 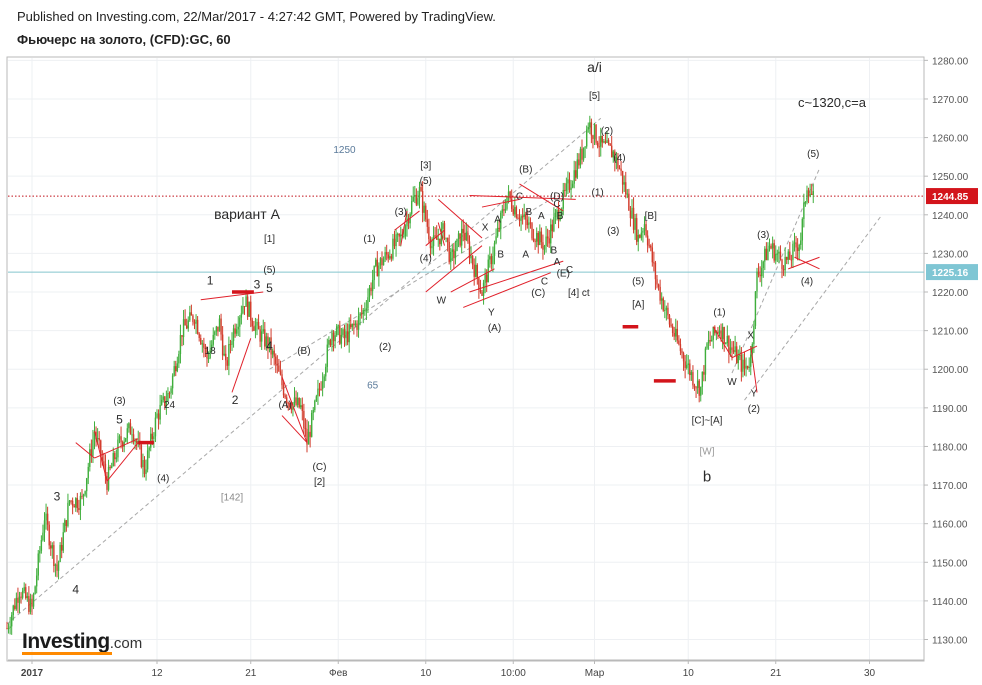 What do you see at coordinates (950, 254) in the screenshot?
I see `y-tick-label: 1230.00` at bounding box center [950, 254].